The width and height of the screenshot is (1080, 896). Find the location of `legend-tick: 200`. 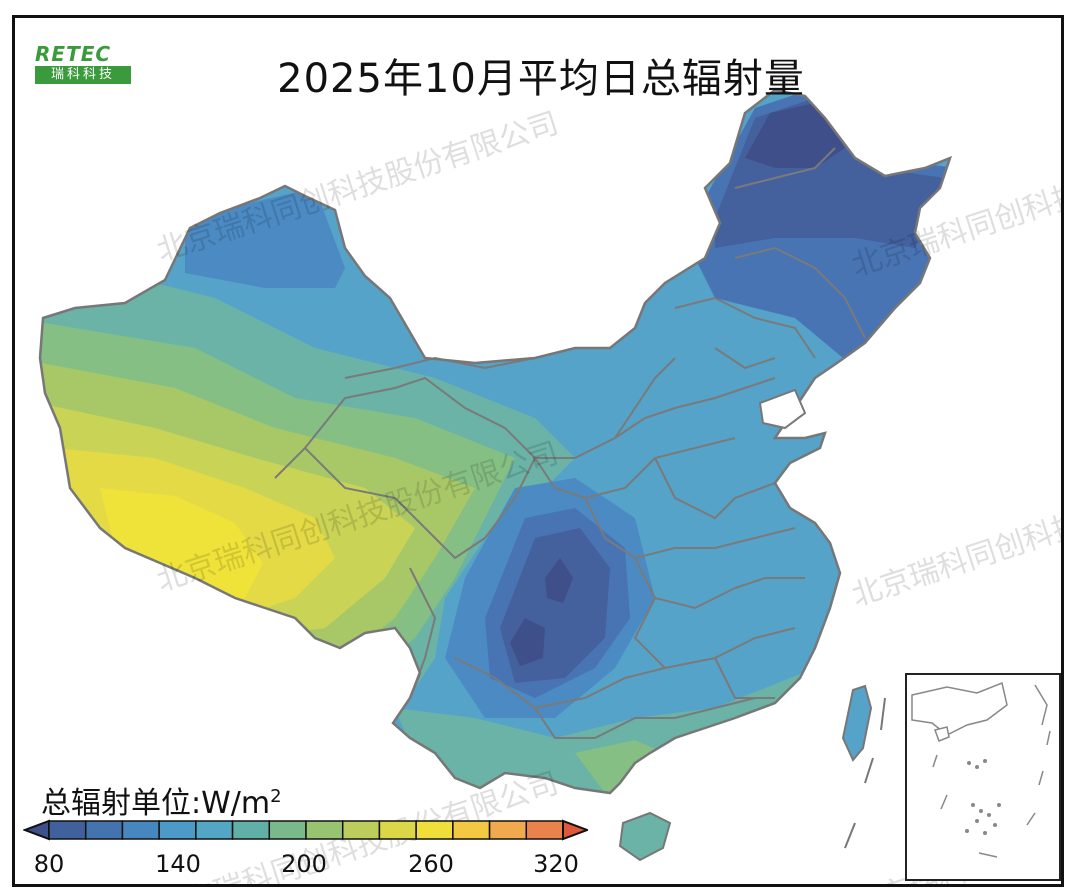

legend-tick: 200 is located at coordinates (304, 864).